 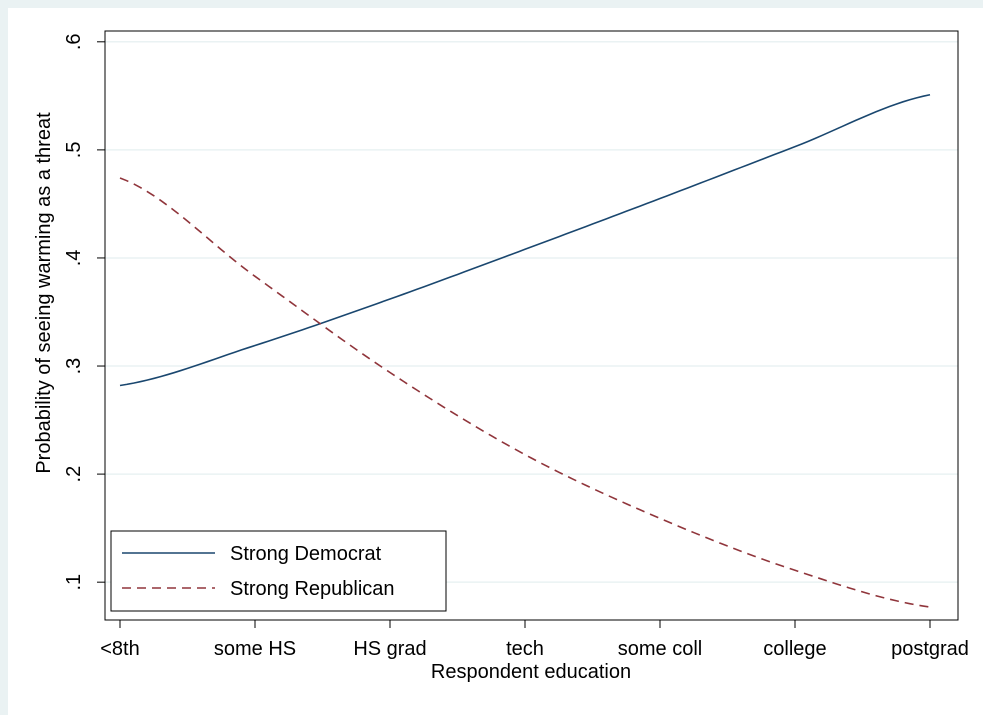 I want to click on legend-box, so click(x=278, y=571).